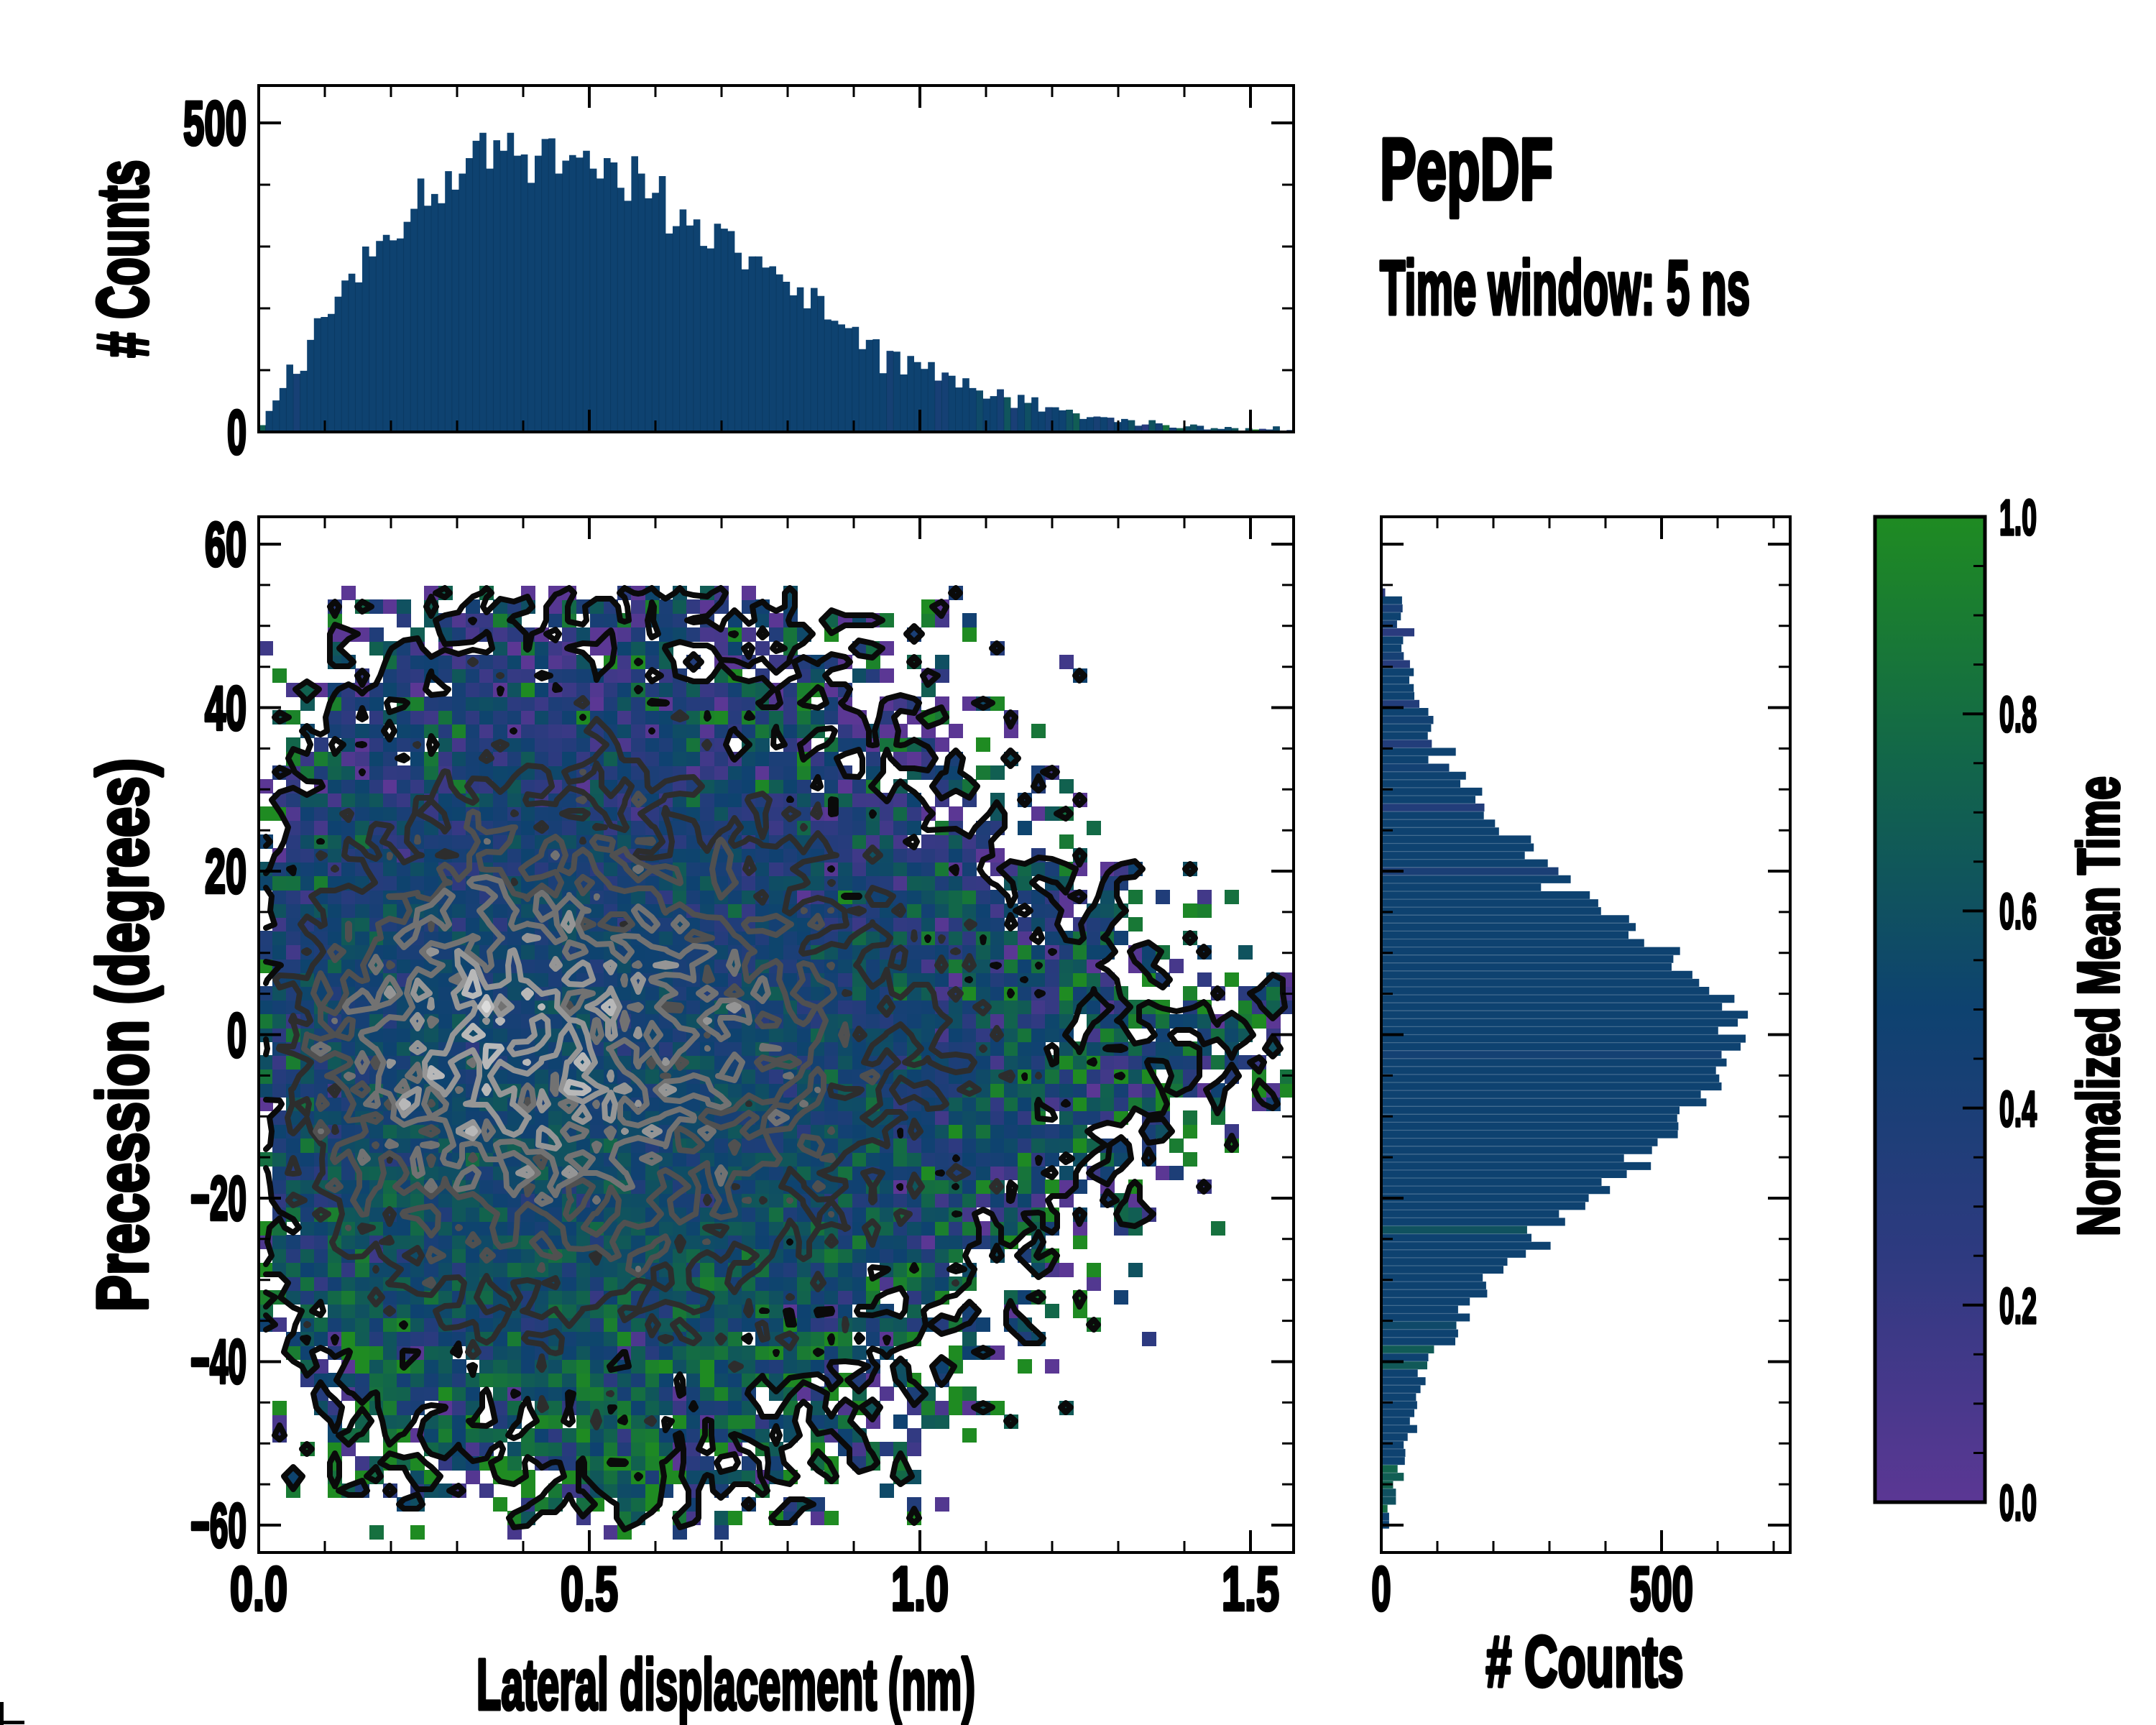 Image resolution: width=2156 pixels, height=1725 pixels. Describe the element at coordinates (226, 708) in the screenshot. I see `svg-text: 40` at that location.